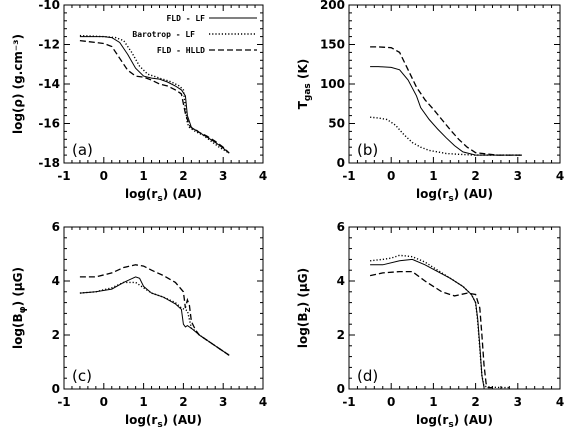  I want to click on legend-label: FLD - LF, so click(185, 18).